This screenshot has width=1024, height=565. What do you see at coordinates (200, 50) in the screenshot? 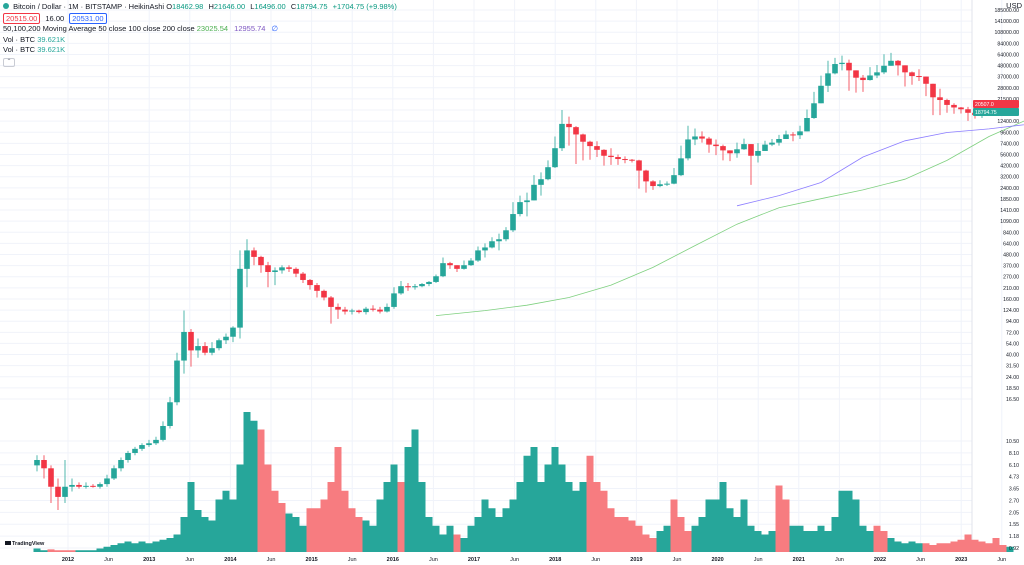
I see `vol-indicator-row-2: Vol · BTC 39.621K` at bounding box center [200, 50].